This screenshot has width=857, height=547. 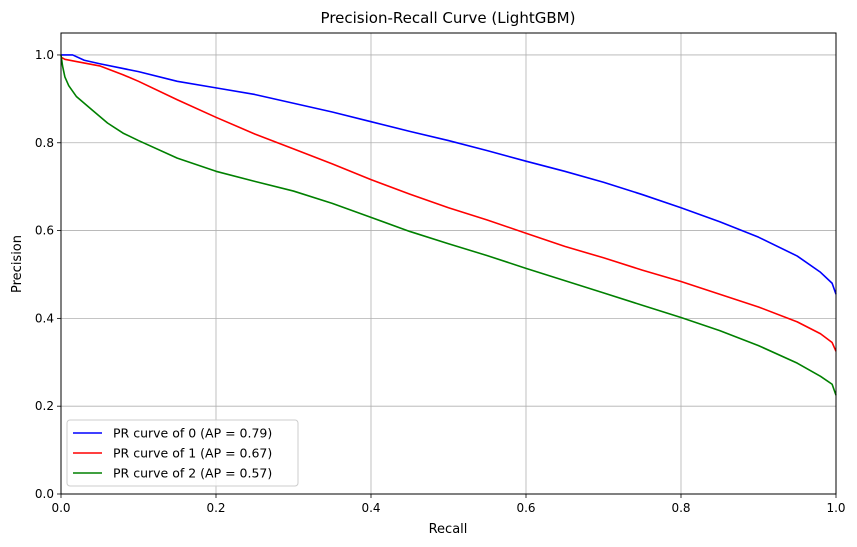 I want to click on chart-title: Precision-Recall Curve (LightGBM), so click(x=448, y=18).